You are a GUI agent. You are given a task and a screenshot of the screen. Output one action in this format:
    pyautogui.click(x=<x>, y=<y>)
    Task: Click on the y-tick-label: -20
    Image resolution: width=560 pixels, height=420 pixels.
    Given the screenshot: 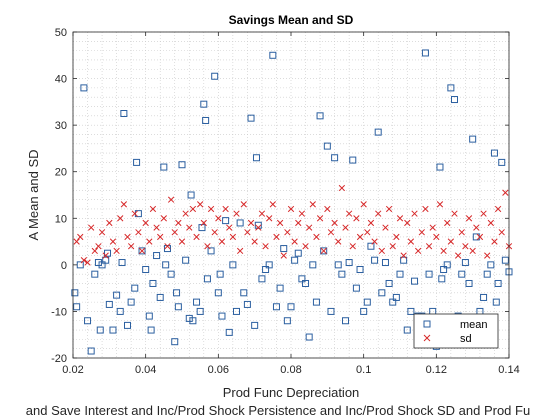 What is the action you would take?
    pyautogui.click(x=59, y=359)
    